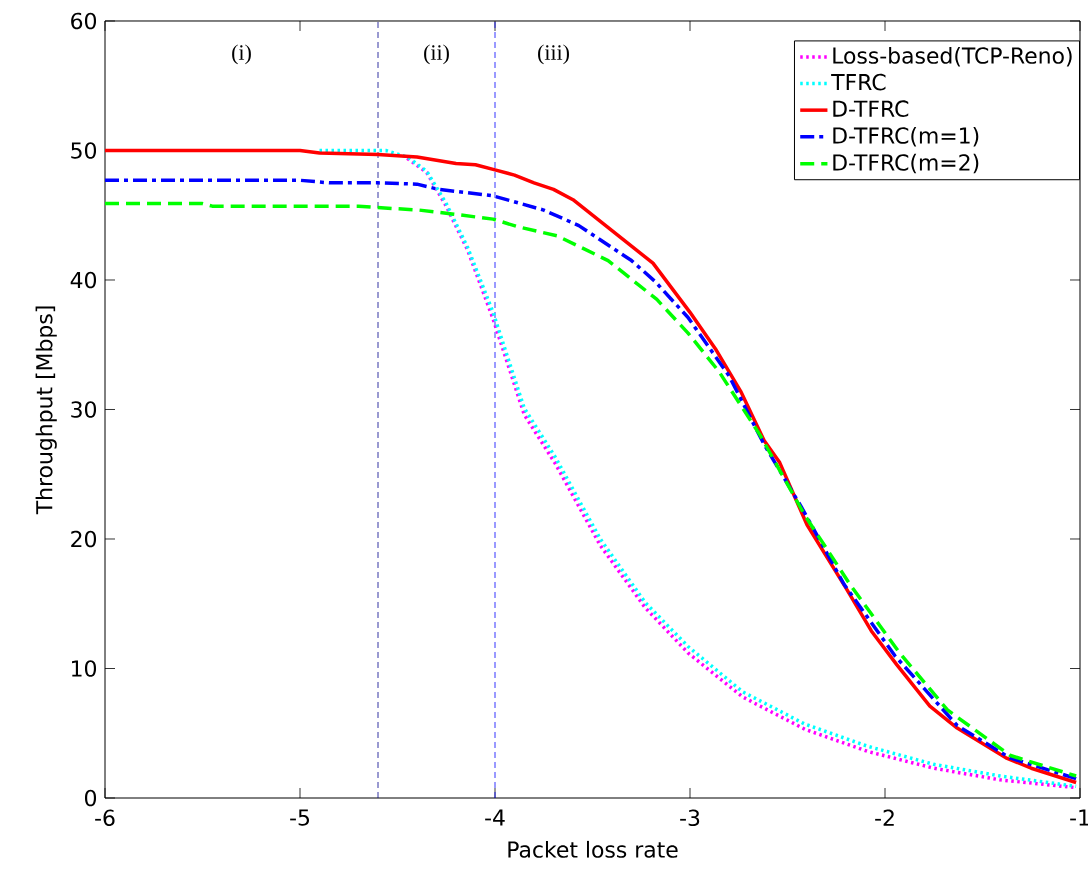 This screenshot has height=887, width=1088. I want to click on legend-label: D-TFRC, so click(871, 108).